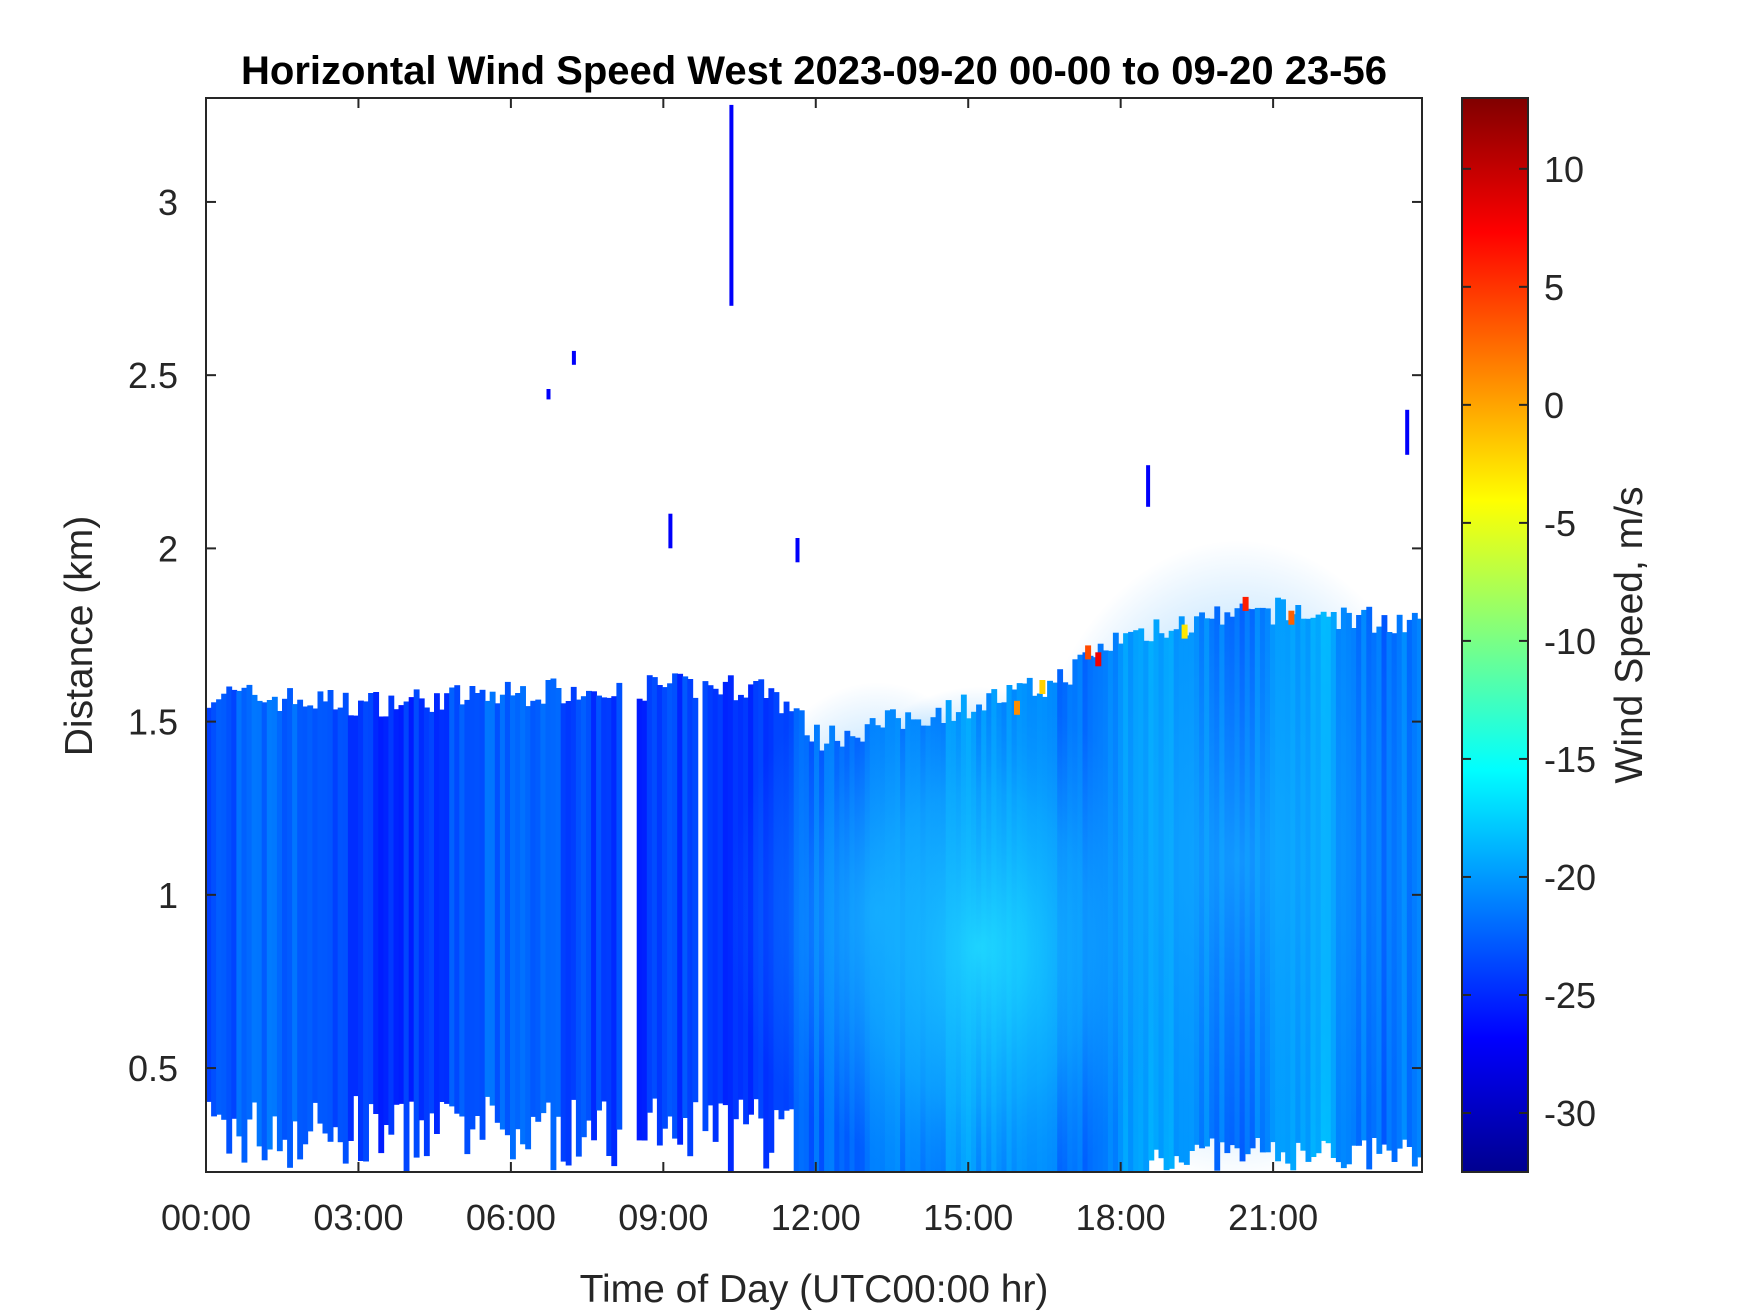 Image resolution: width=1750 pixels, height=1313 pixels. Describe the element at coordinates (206, 1217) in the screenshot. I see `x-tick-label: 00:00` at that location.